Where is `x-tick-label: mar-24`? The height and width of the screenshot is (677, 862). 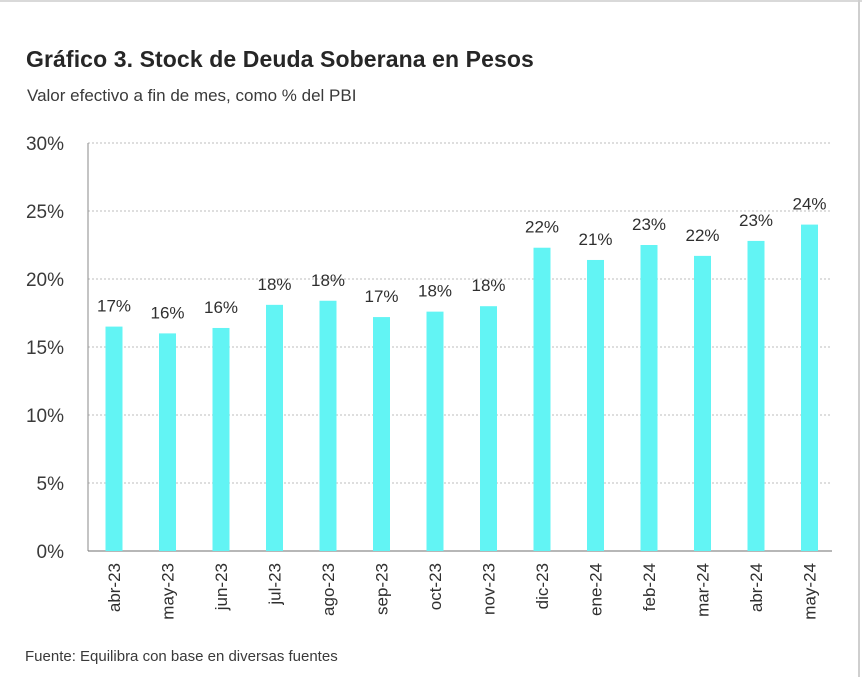 x-tick-label: mar-24 is located at coordinates (703, 590).